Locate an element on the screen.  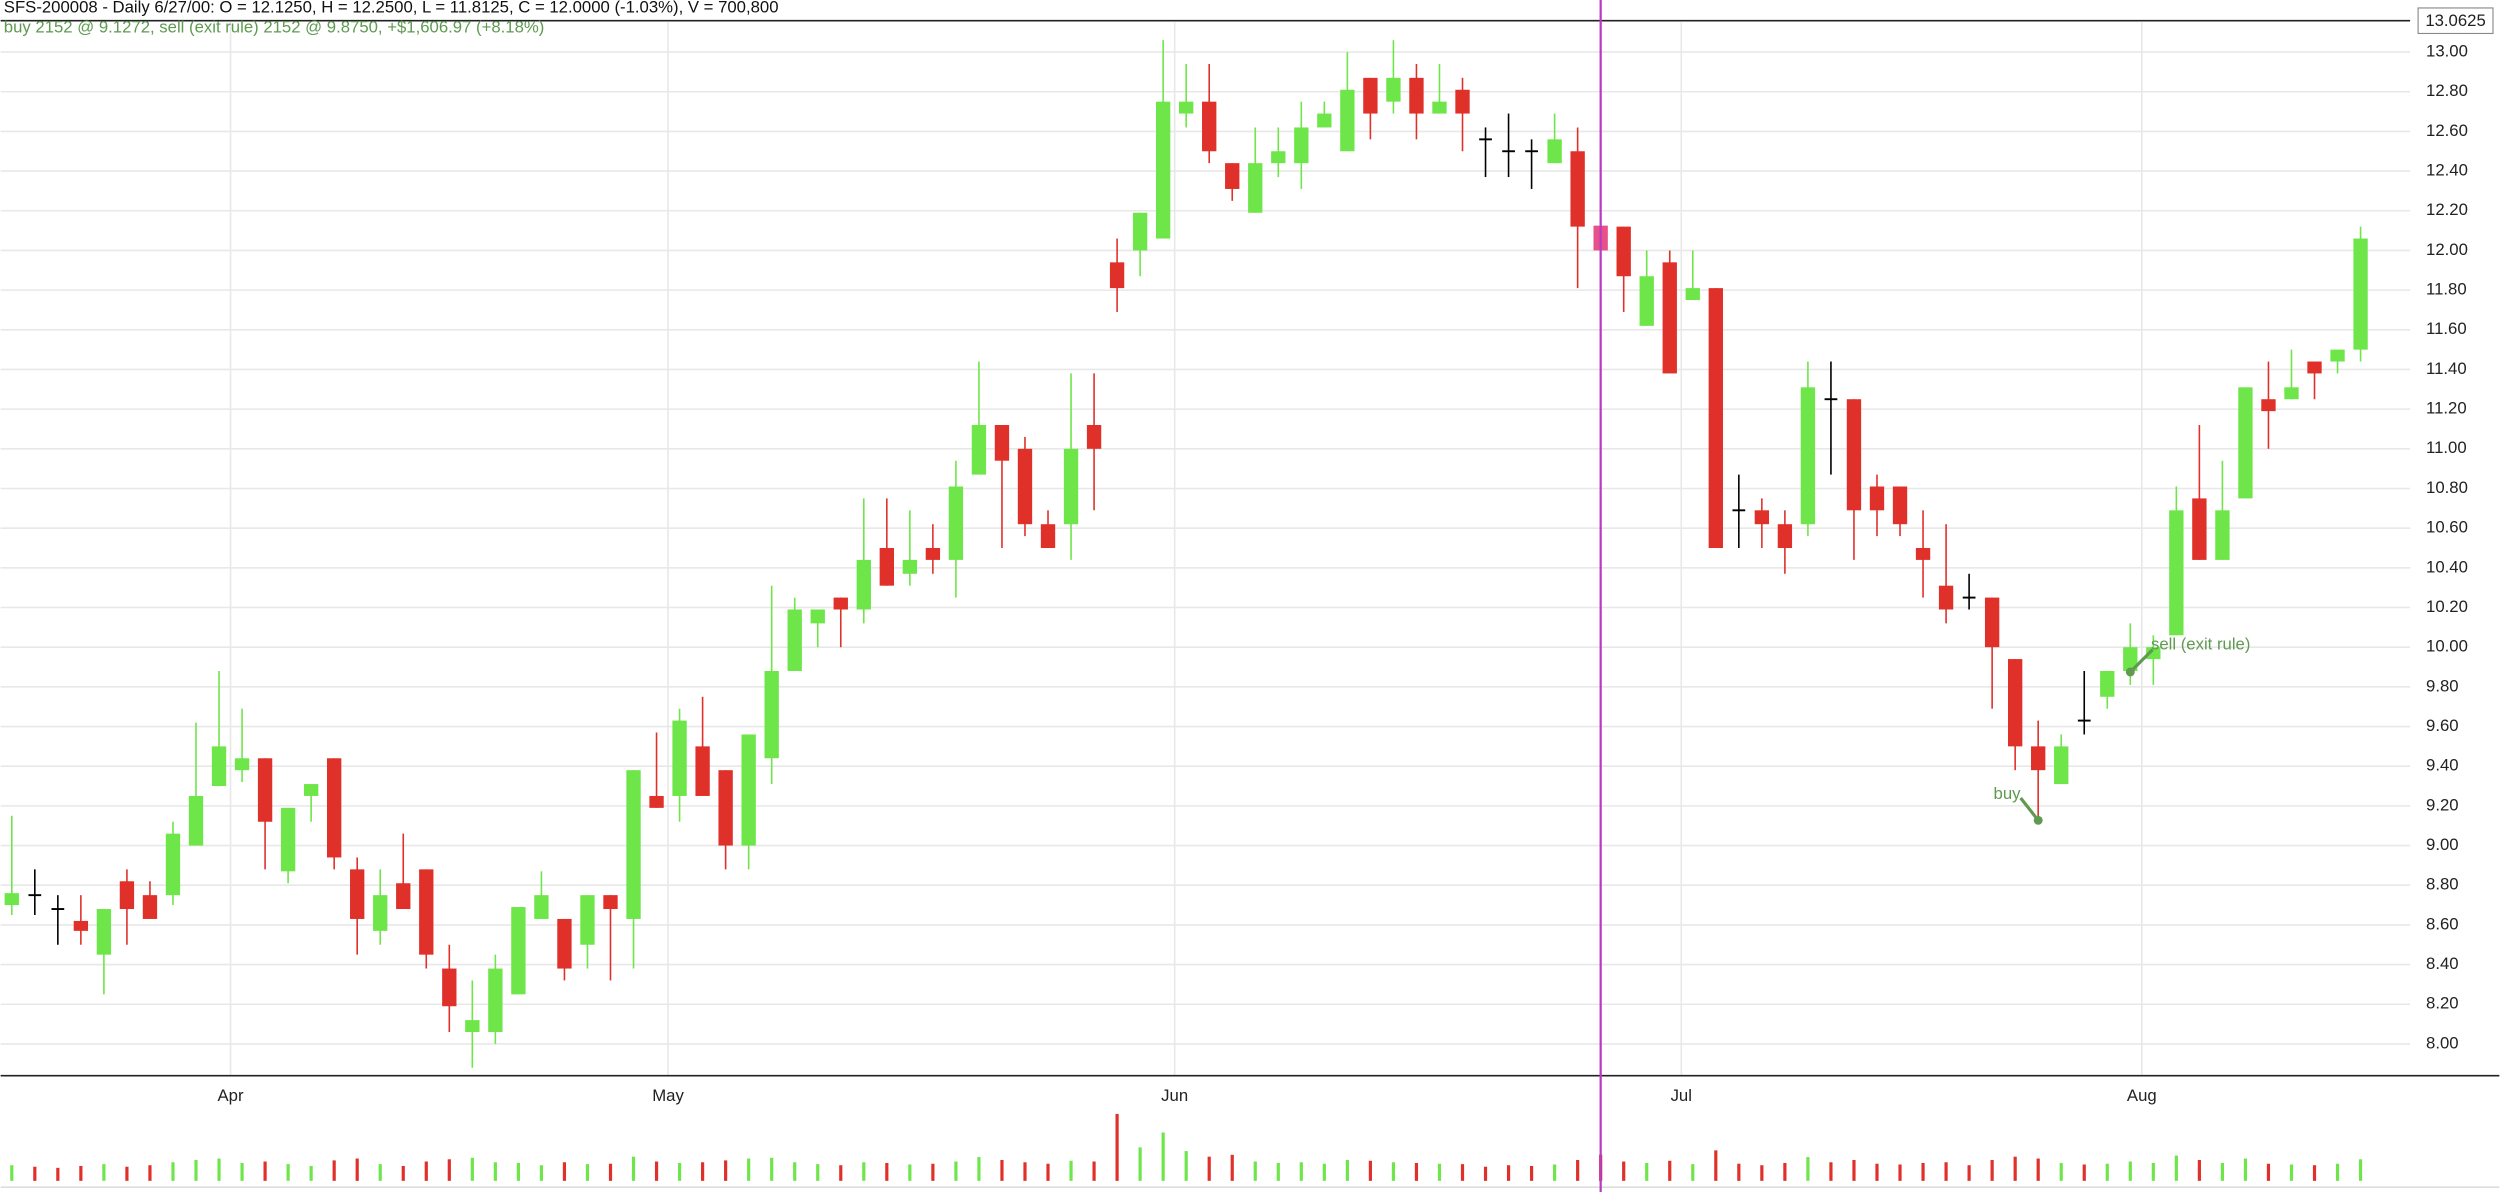
y-tick-label: 10.60 is located at coordinates (2447, 527).